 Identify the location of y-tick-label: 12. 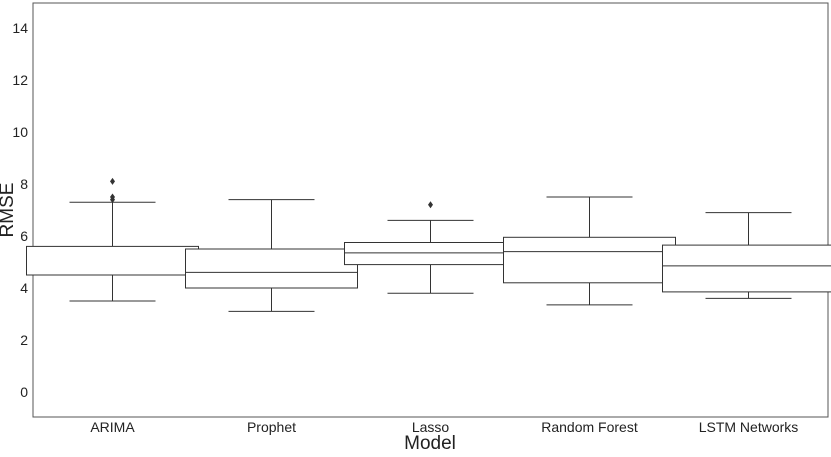
(20, 80).